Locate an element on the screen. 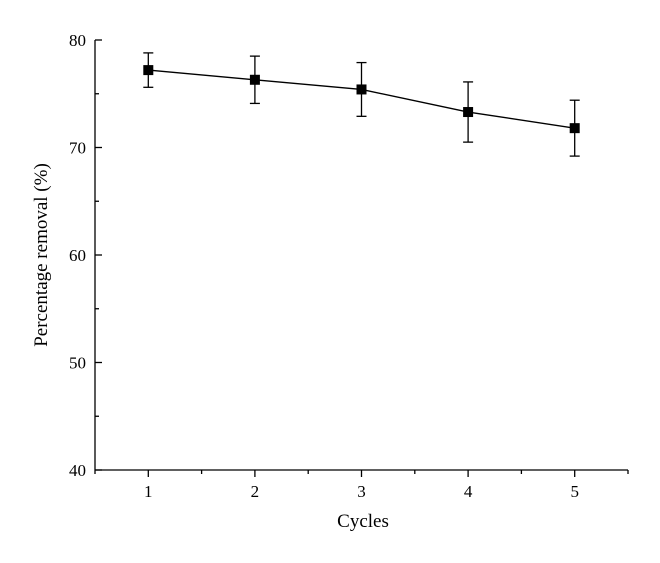 The height and width of the screenshot is (563, 660). x-tick-label: 2 is located at coordinates (255, 491).